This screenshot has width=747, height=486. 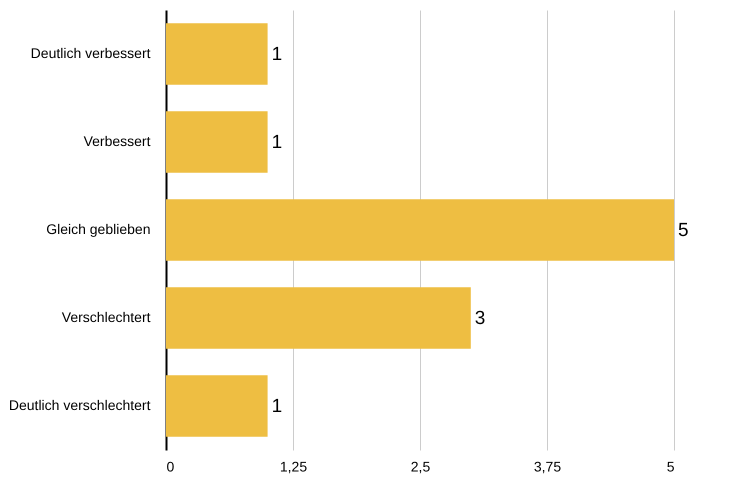 I want to click on x-tick-label: 2,5, so click(x=420, y=466).